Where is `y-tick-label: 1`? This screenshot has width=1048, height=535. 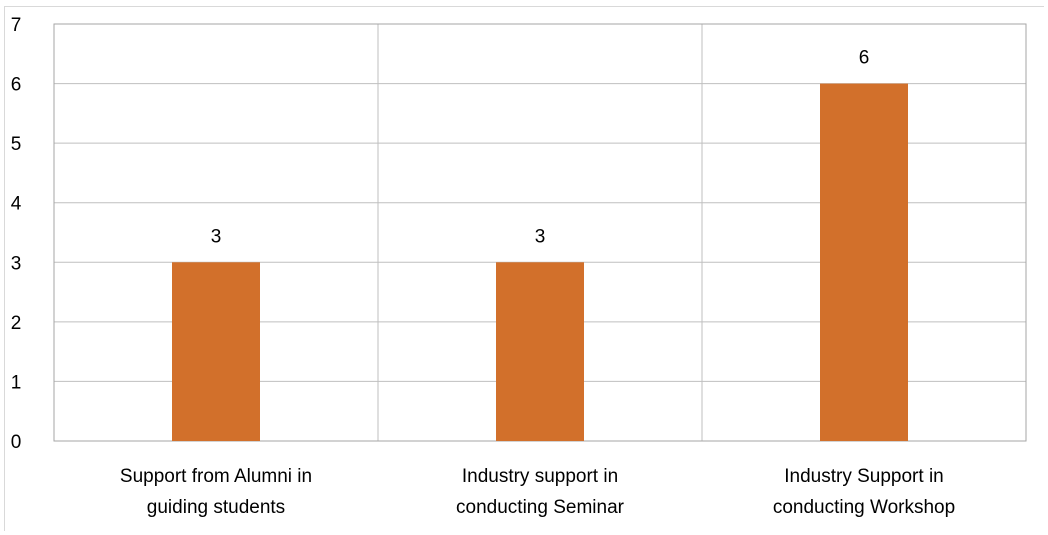
y-tick-label: 1 is located at coordinates (16, 382).